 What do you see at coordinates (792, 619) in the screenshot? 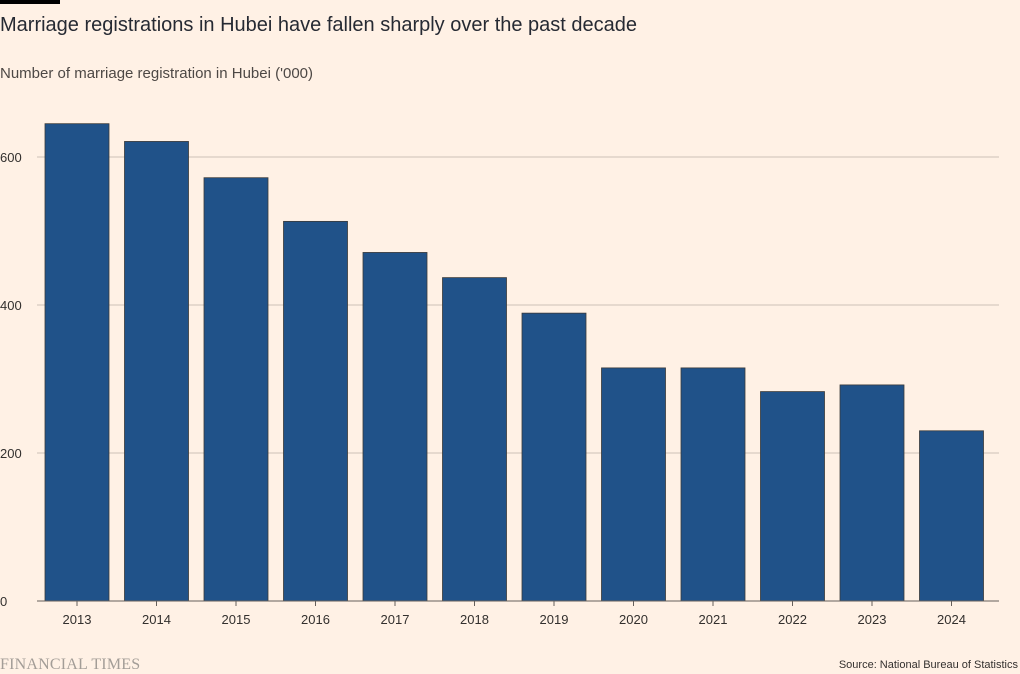
I see `x-tick-label: 2022` at bounding box center [792, 619].